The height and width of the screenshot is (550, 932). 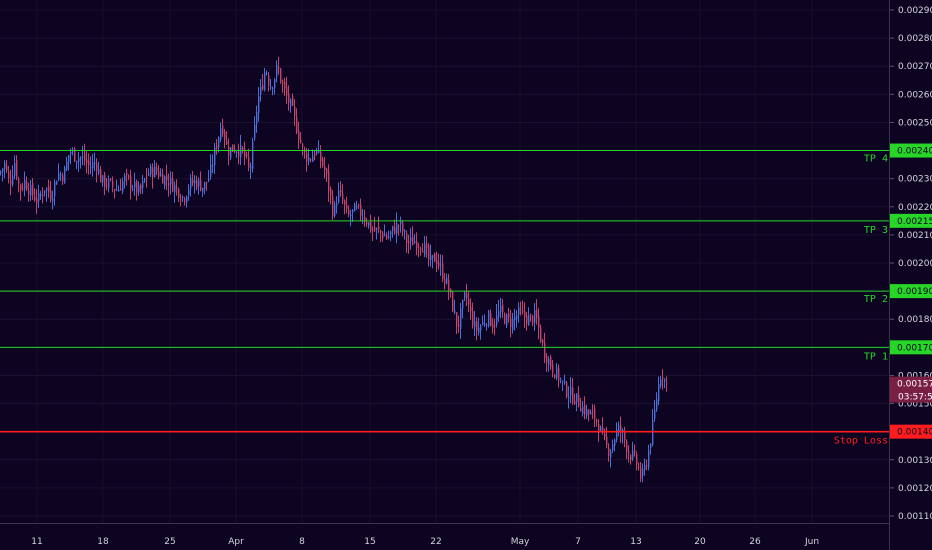 What do you see at coordinates (876, 356) in the screenshot?
I see `level-name: TP 1` at bounding box center [876, 356].